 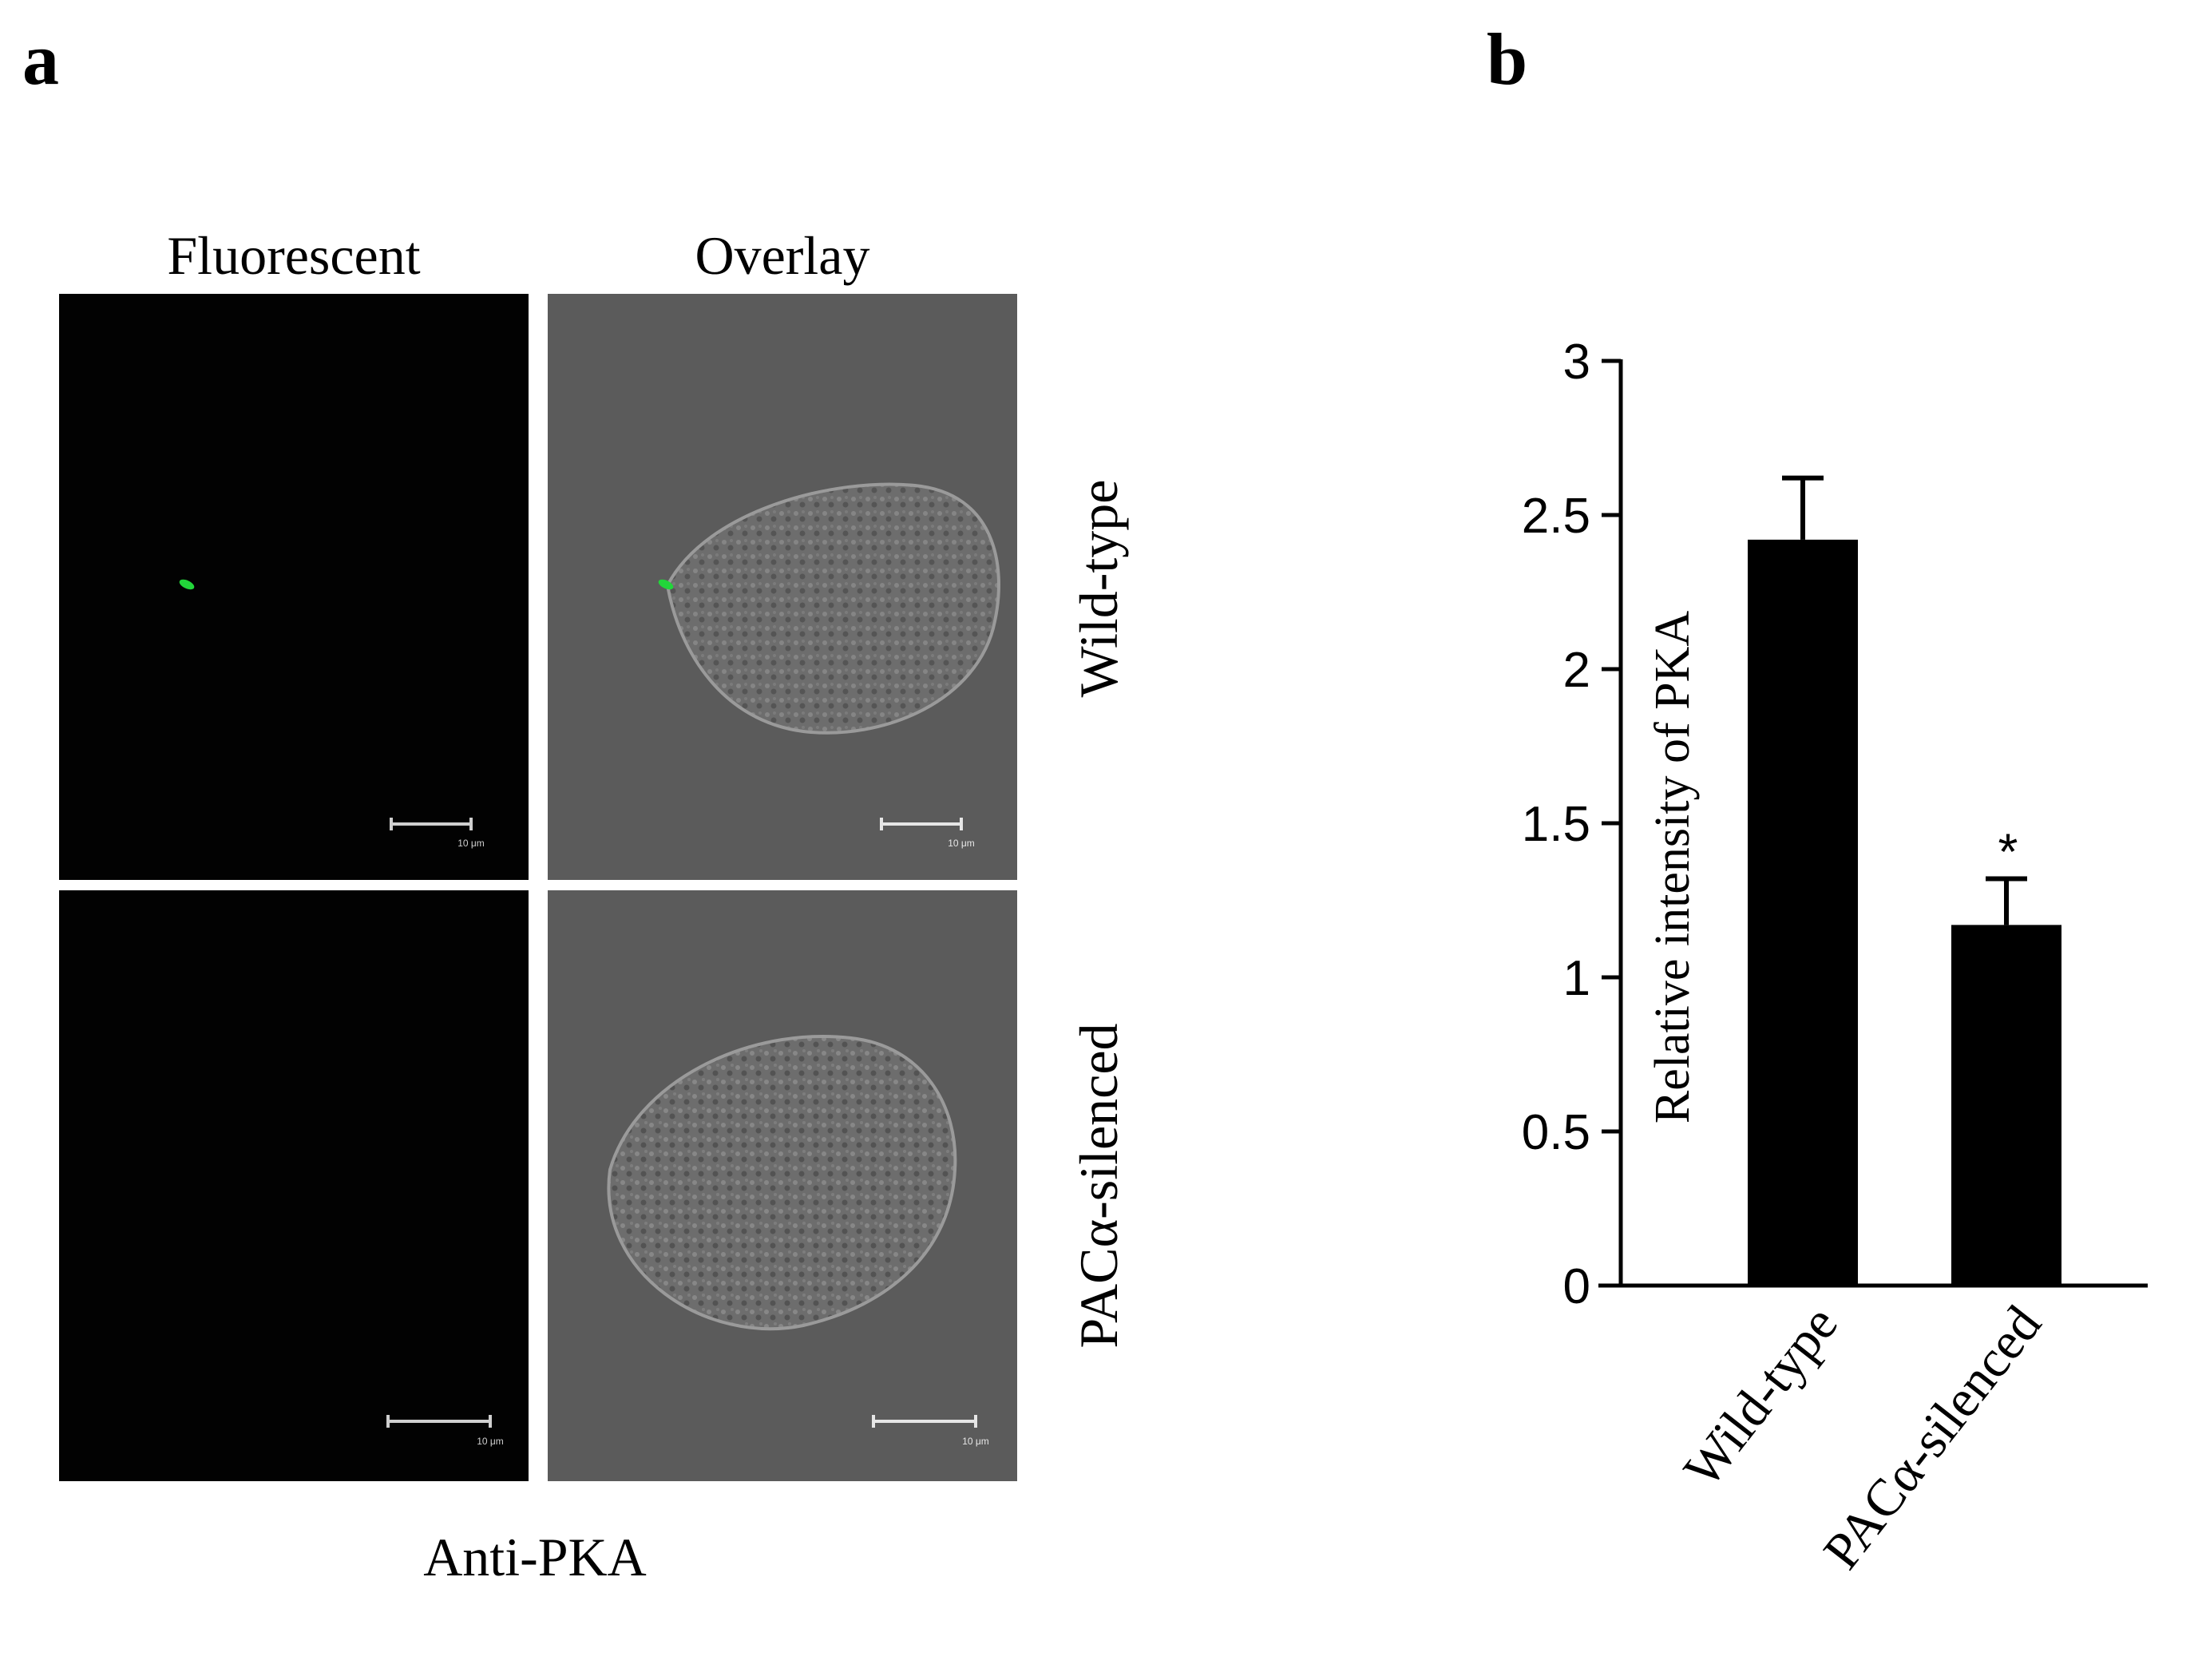 I want to click on micrograph-pac-silenced-fluorescent-drawing: 10 μm, so click(x=445, y=1431).